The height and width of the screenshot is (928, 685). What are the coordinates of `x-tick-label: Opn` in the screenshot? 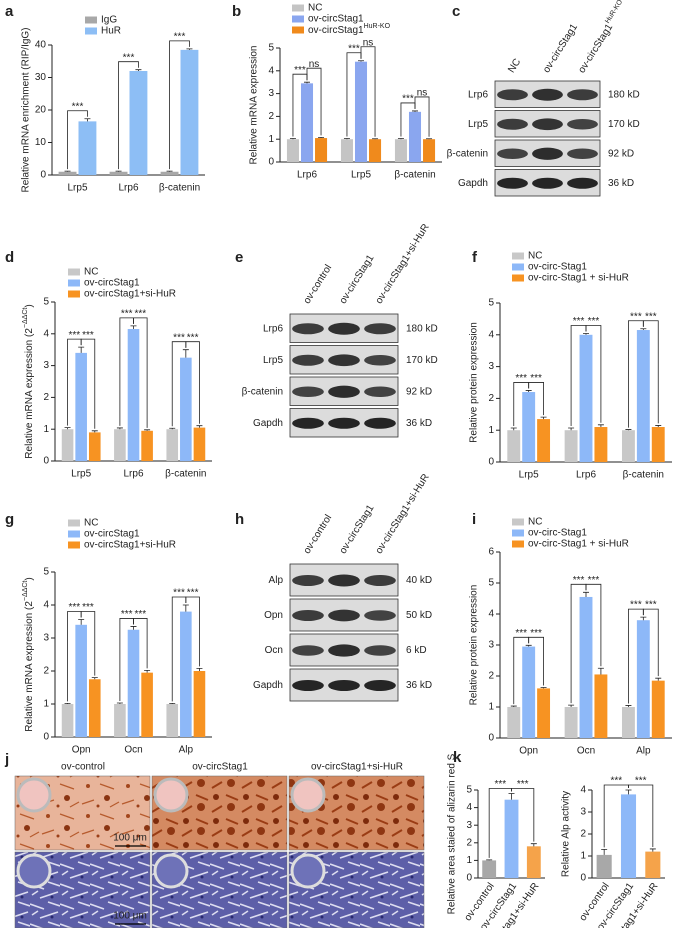 It's located at (528, 751).